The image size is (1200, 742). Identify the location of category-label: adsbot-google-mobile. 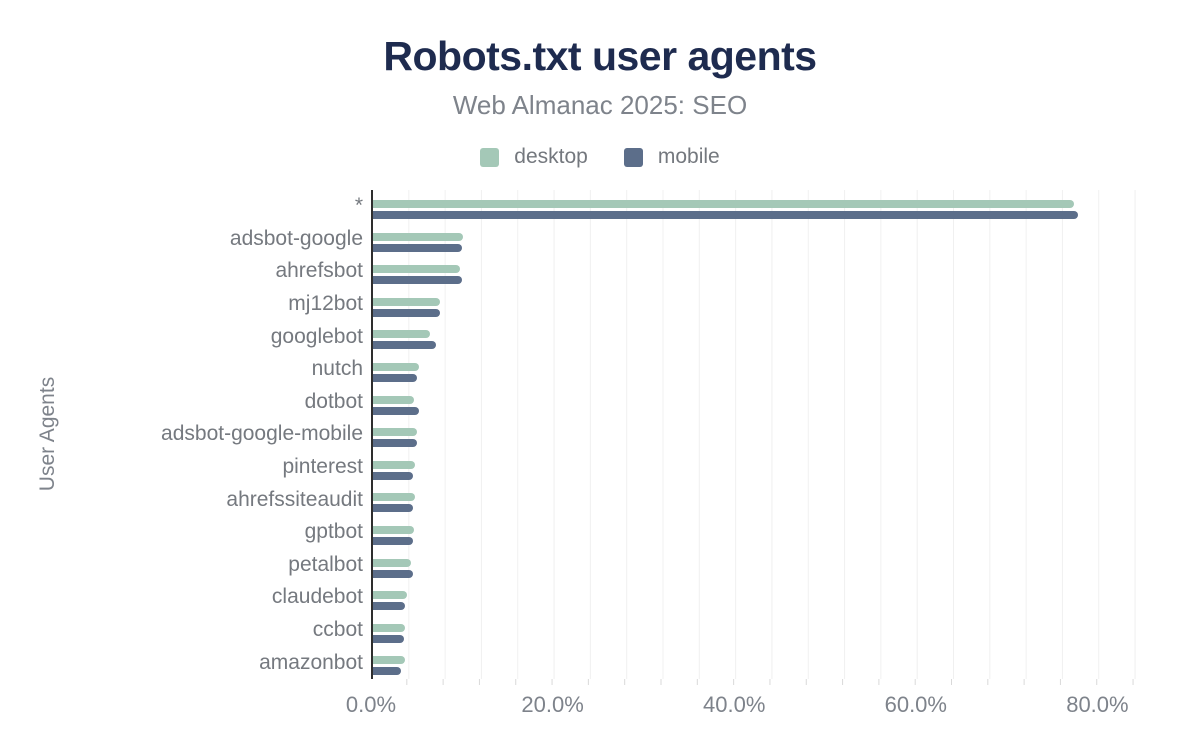
(262, 434).